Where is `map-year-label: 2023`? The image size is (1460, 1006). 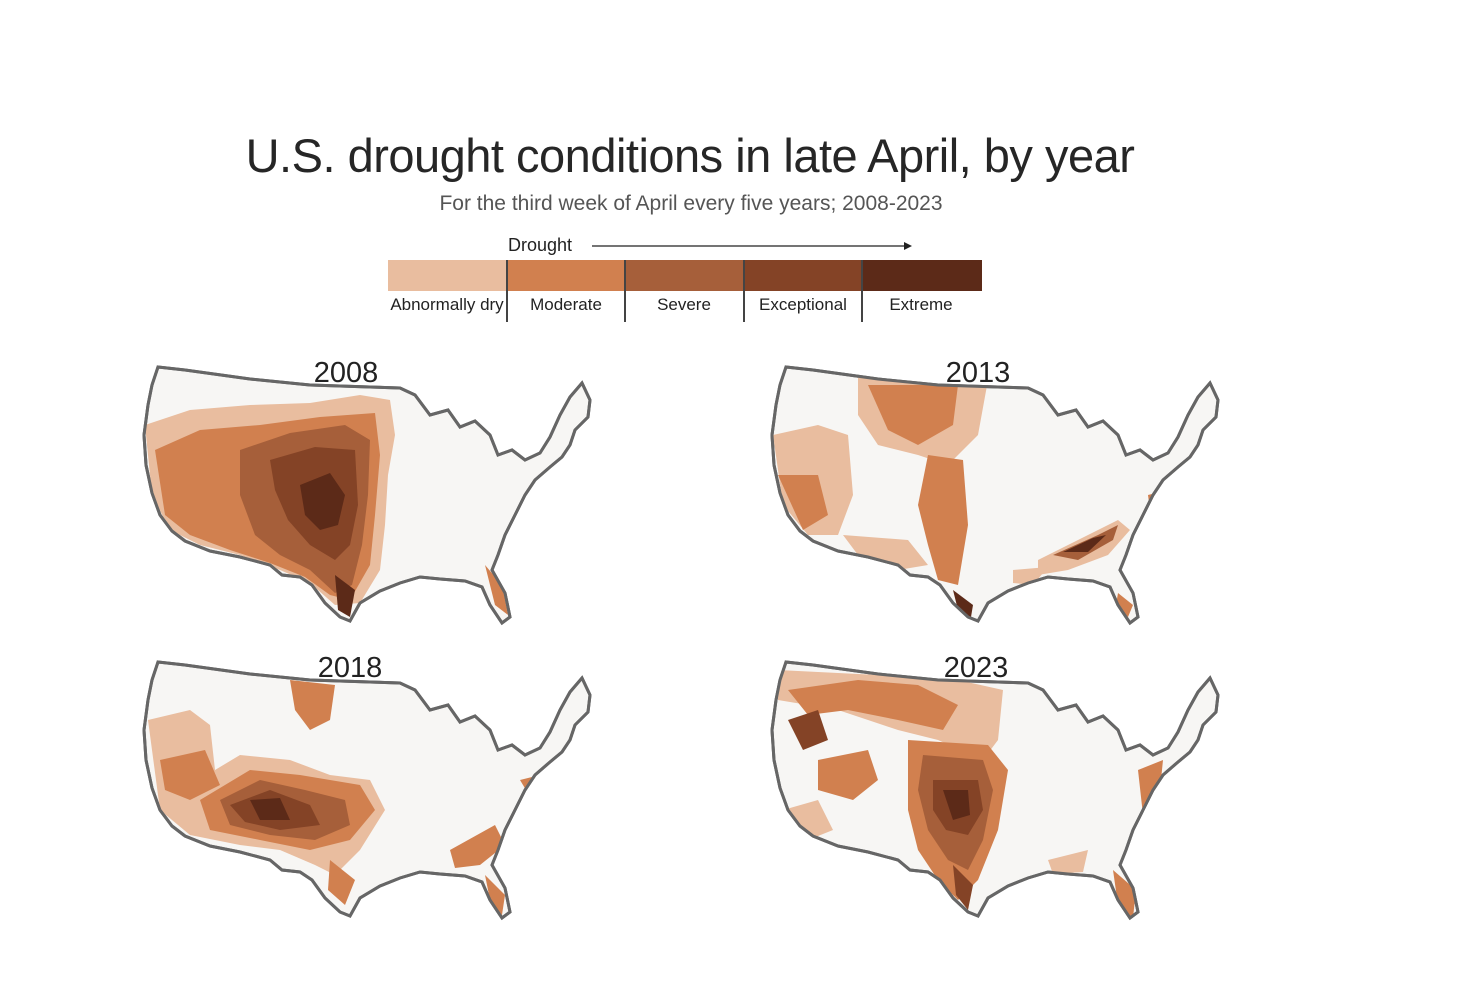
map-year-label: 2023 is located at coordinates (976, 668).